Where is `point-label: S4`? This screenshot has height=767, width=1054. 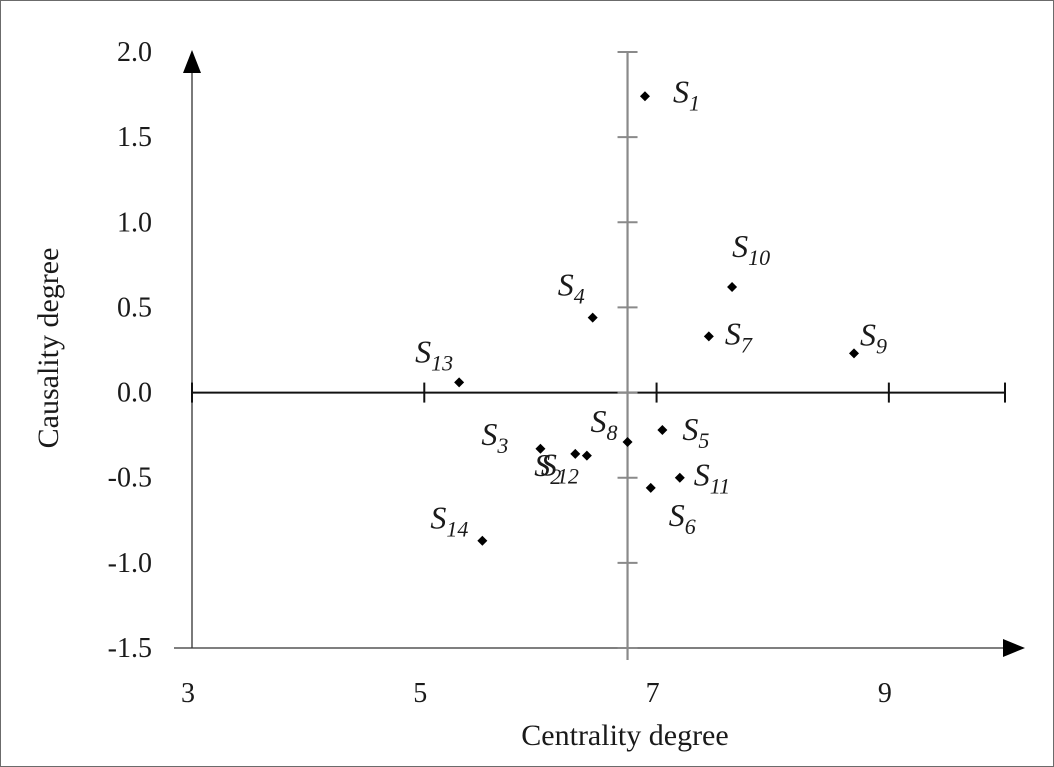 point-label: S4 is located at coordinates (571, 288).